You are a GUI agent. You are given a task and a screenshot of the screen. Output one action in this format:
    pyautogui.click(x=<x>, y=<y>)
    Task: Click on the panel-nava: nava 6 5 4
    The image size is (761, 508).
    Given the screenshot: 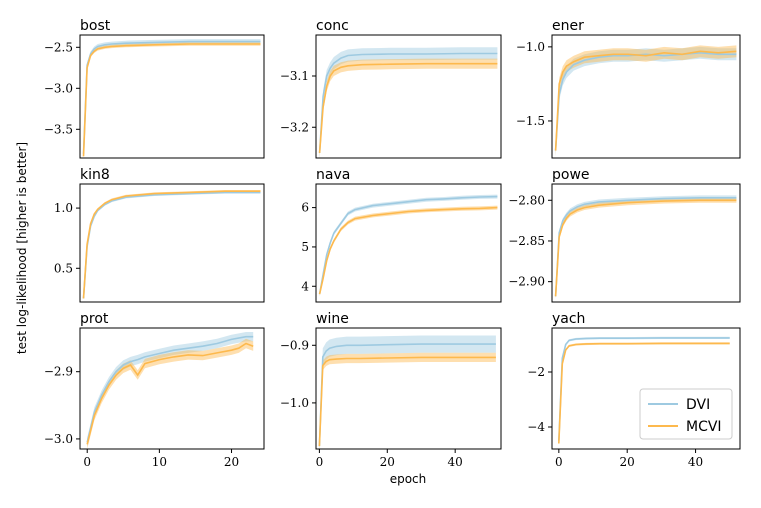 What is the action you would take?
    pyautogui.click(x=401, y=235)
    